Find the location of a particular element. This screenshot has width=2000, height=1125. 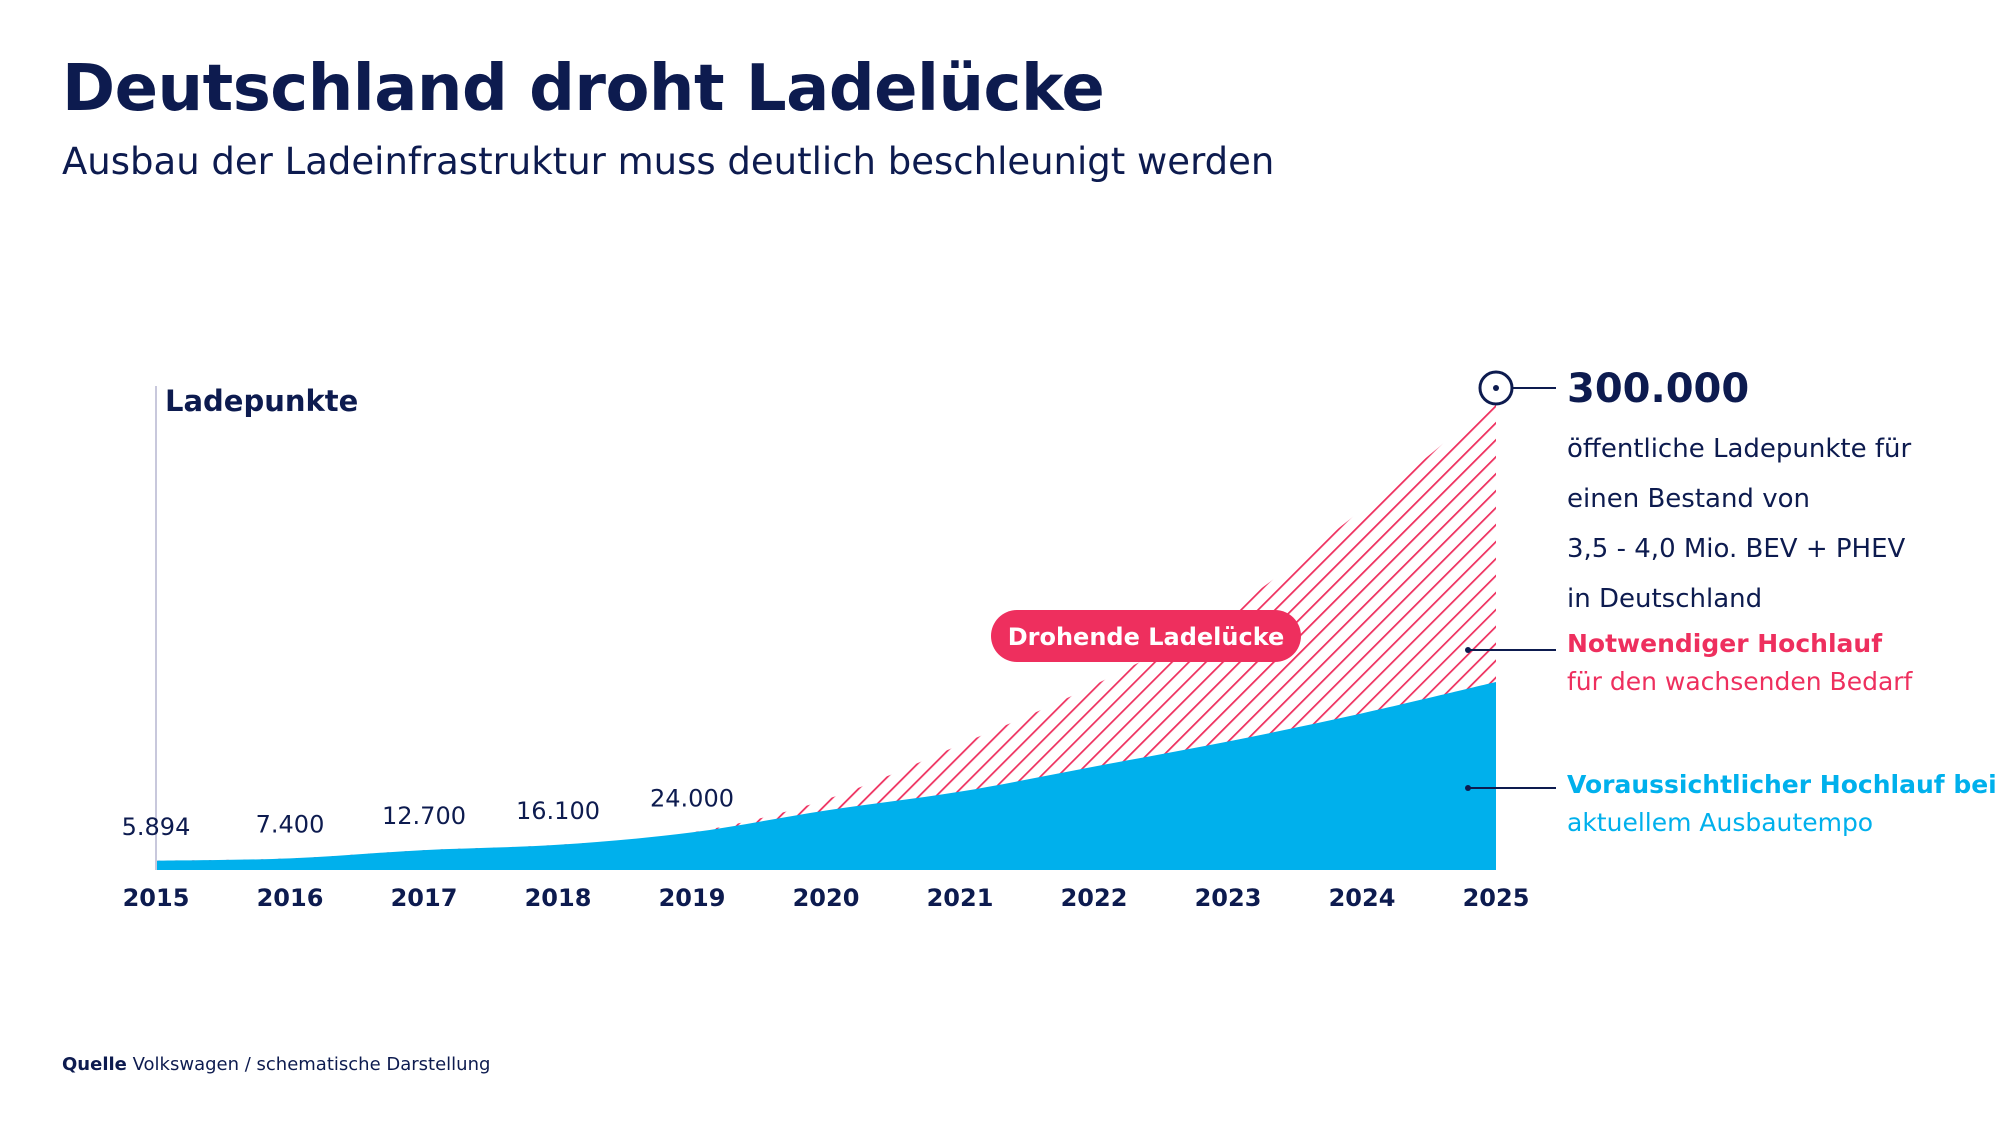

gap-pill is located at coordinates (1146, 636).